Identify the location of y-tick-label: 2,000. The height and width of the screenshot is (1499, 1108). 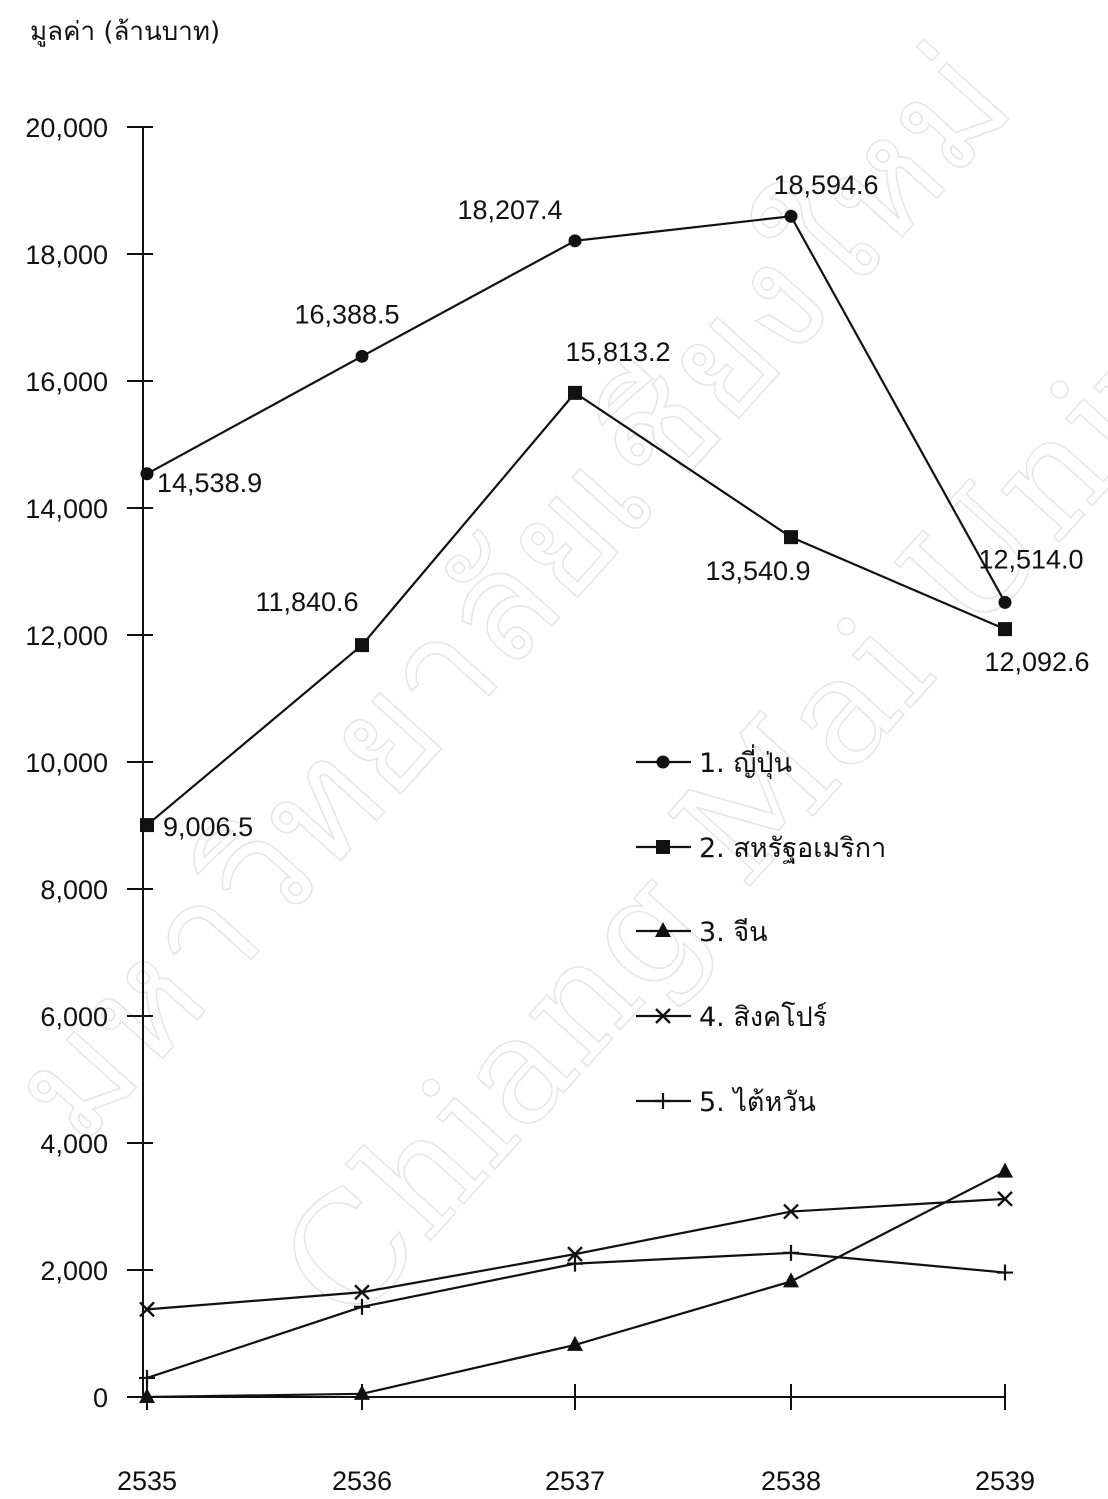
(74, 1271).